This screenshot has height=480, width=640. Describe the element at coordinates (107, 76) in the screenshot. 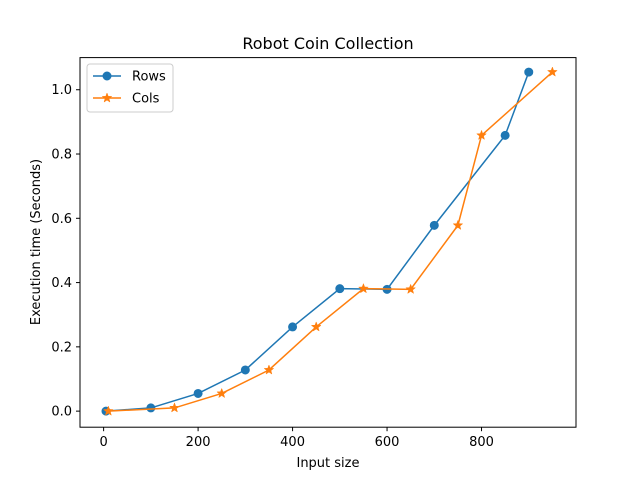

I see `legend-marker-rows` at that location.